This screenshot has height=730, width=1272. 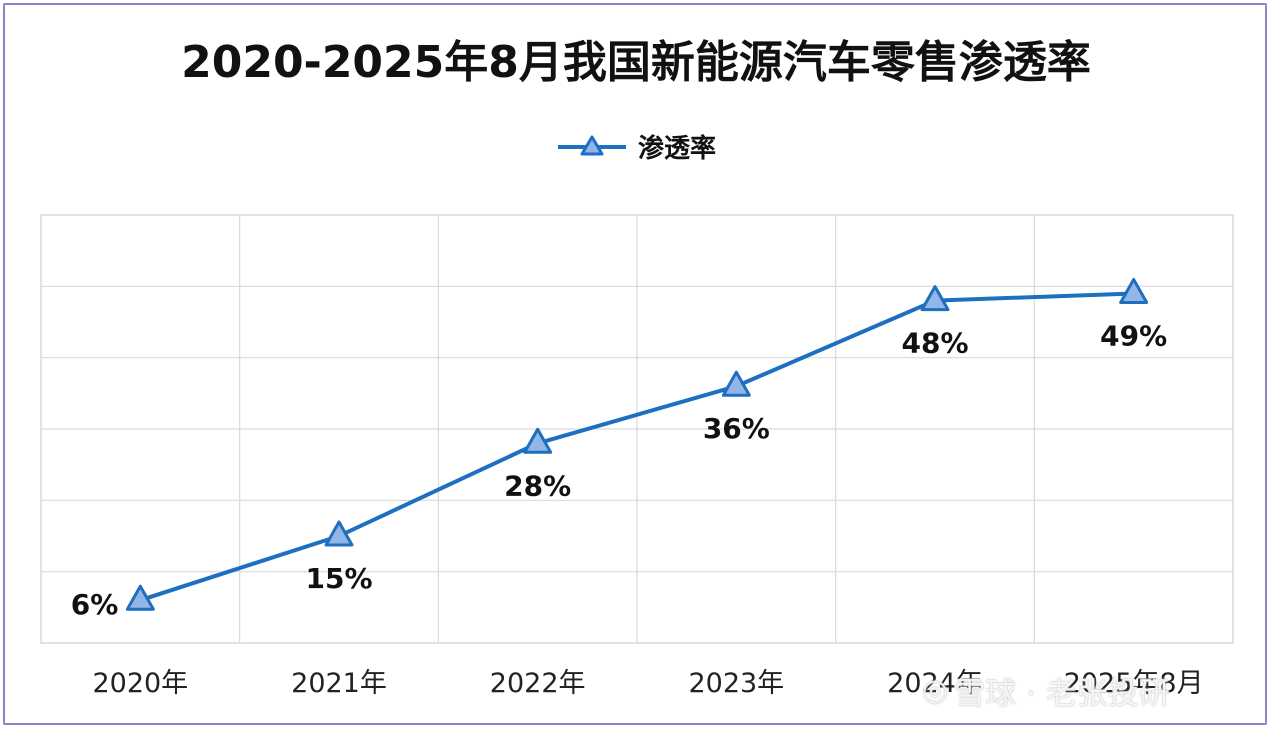 I want to click on x-tick-label: 2024年, so click(x=935, y=683).